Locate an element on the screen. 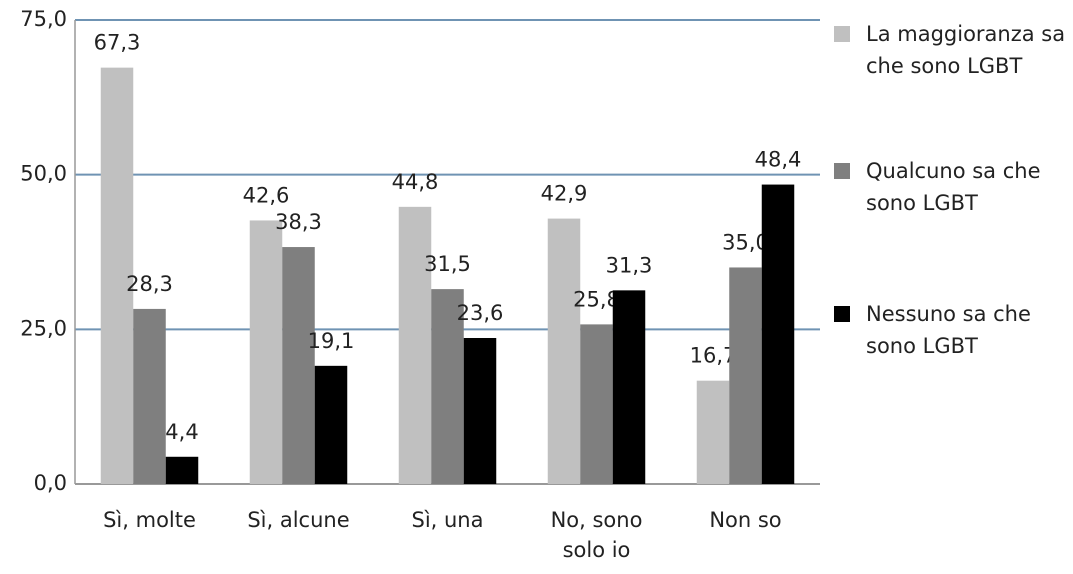  data-label: 44,8 is located at coordinates (415, 182).